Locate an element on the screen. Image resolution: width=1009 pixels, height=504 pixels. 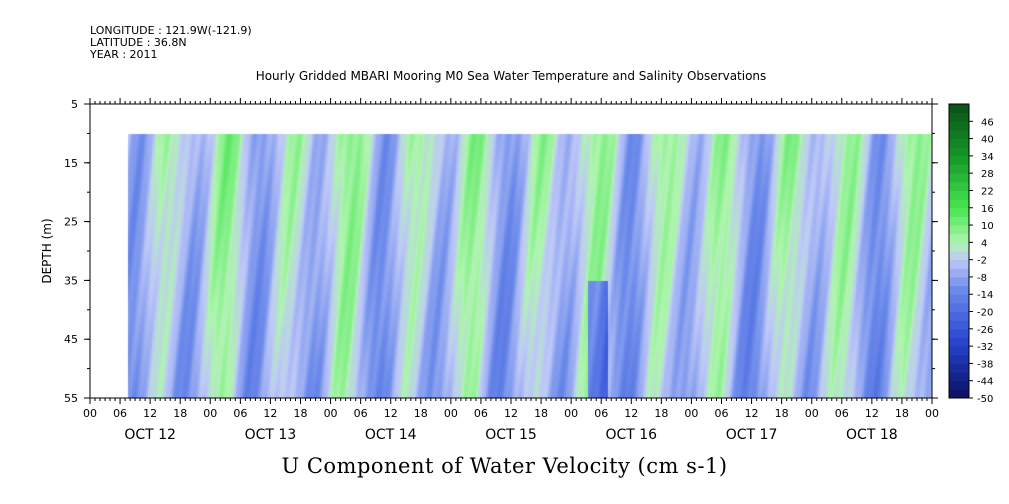
x-axis-title: U Component of Water Velocity (cm s-1) is located at coordinates (504, 466).